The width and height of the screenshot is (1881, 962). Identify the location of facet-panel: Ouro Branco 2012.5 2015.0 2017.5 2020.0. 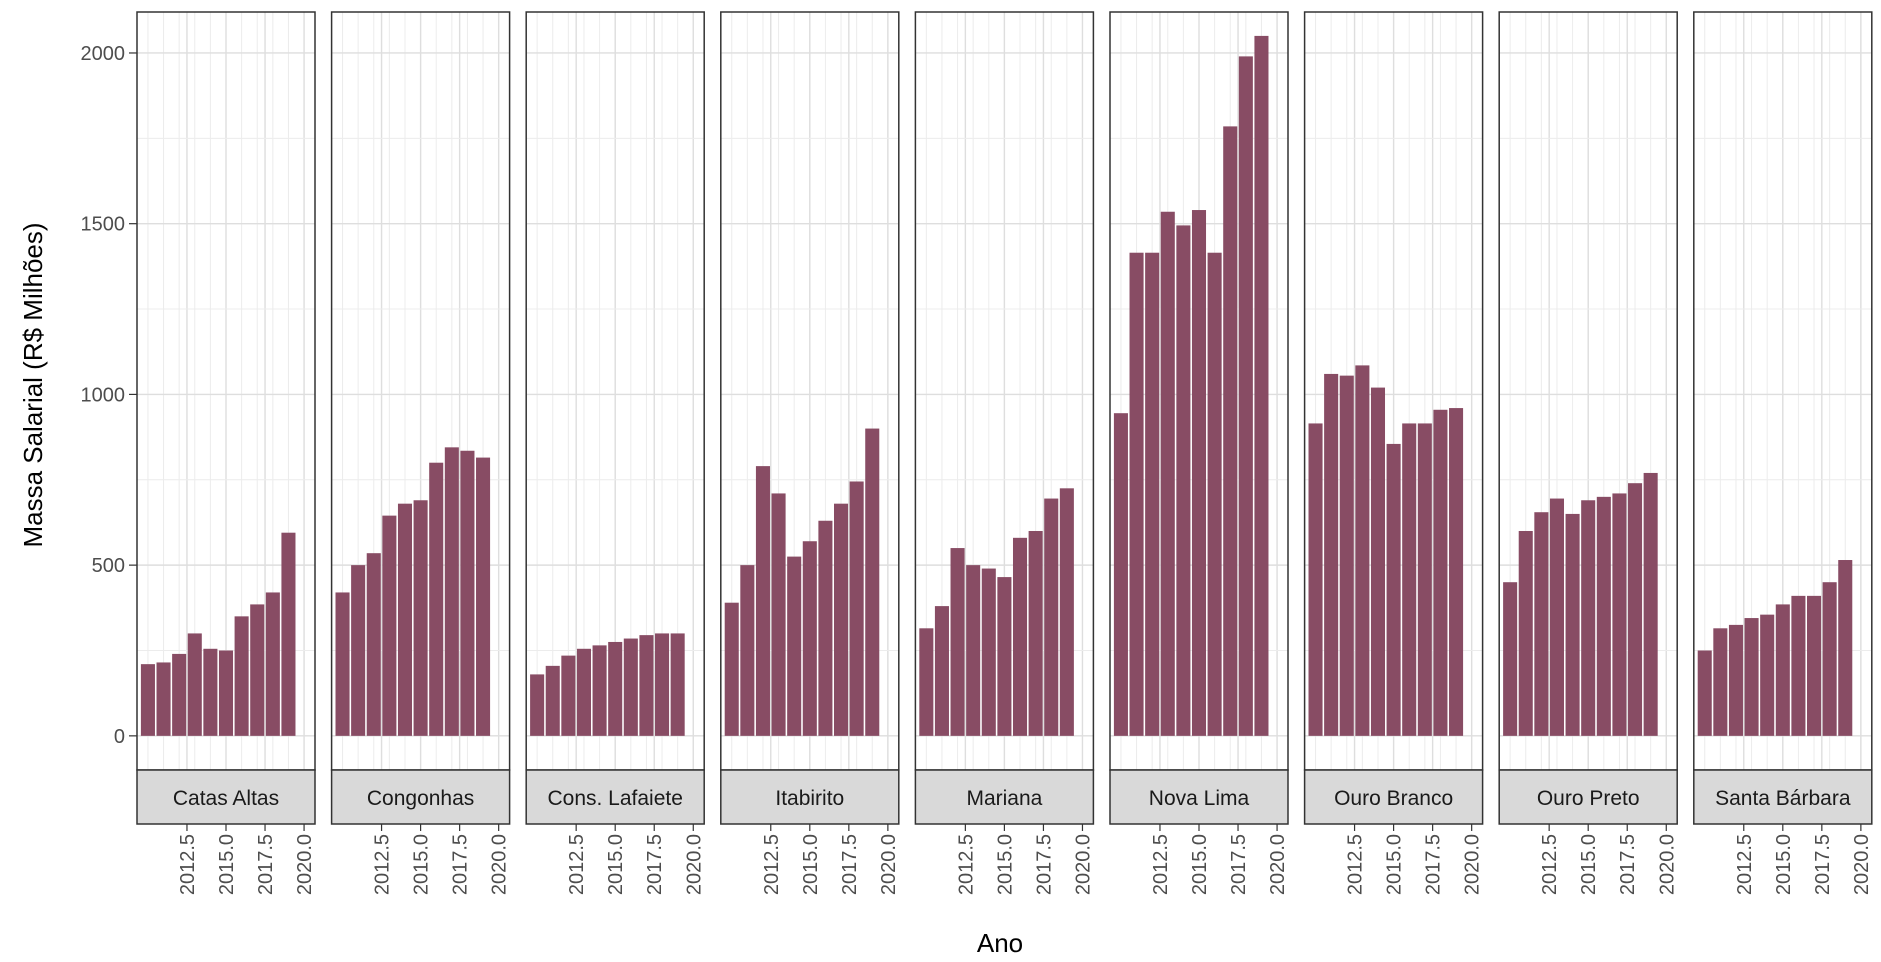
(1393, 453).